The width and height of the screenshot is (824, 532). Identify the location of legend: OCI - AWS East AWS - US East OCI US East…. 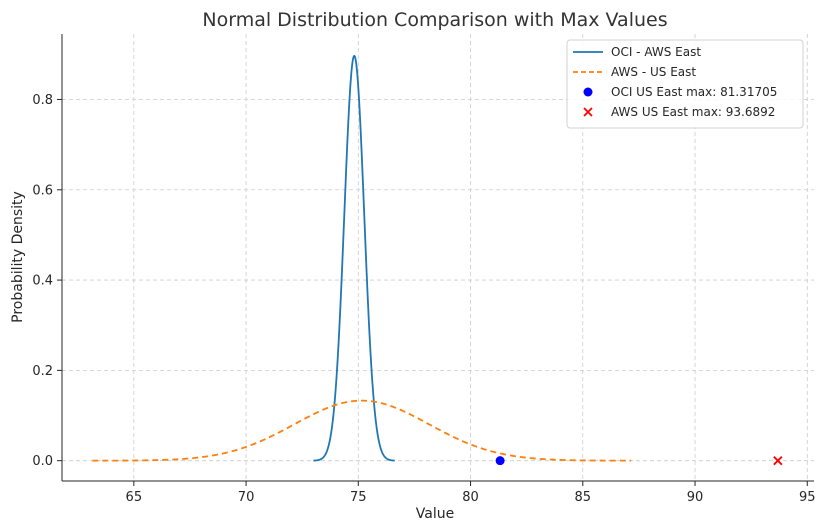
(685, 84).